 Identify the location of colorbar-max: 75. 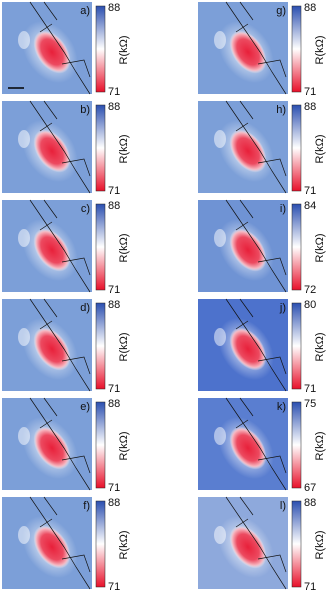
(310, 404).